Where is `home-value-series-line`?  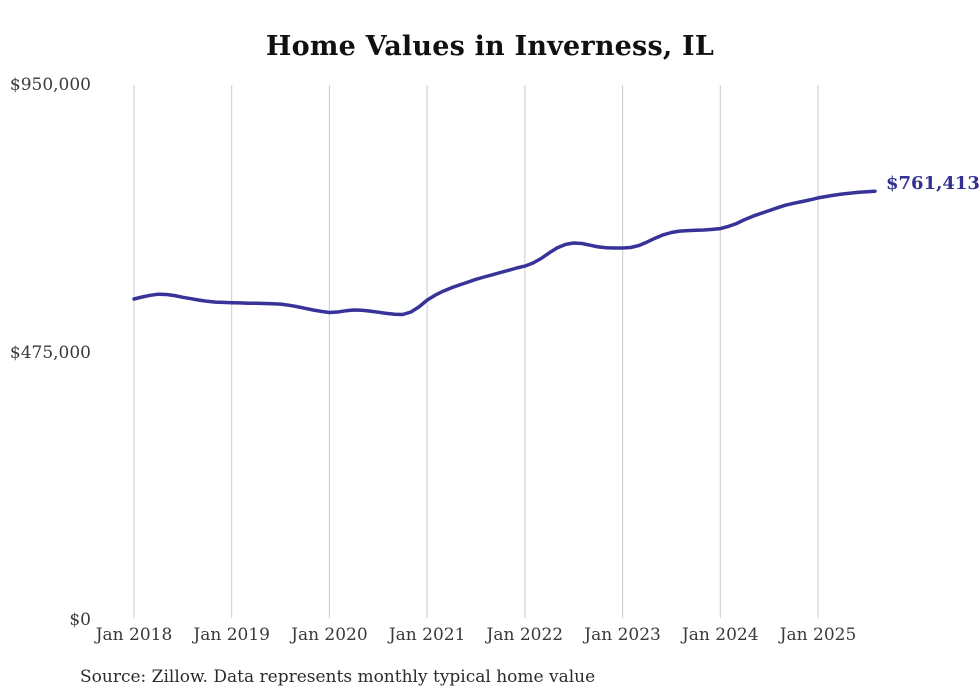 home-value-series-line is located at coordinates (504, 253).